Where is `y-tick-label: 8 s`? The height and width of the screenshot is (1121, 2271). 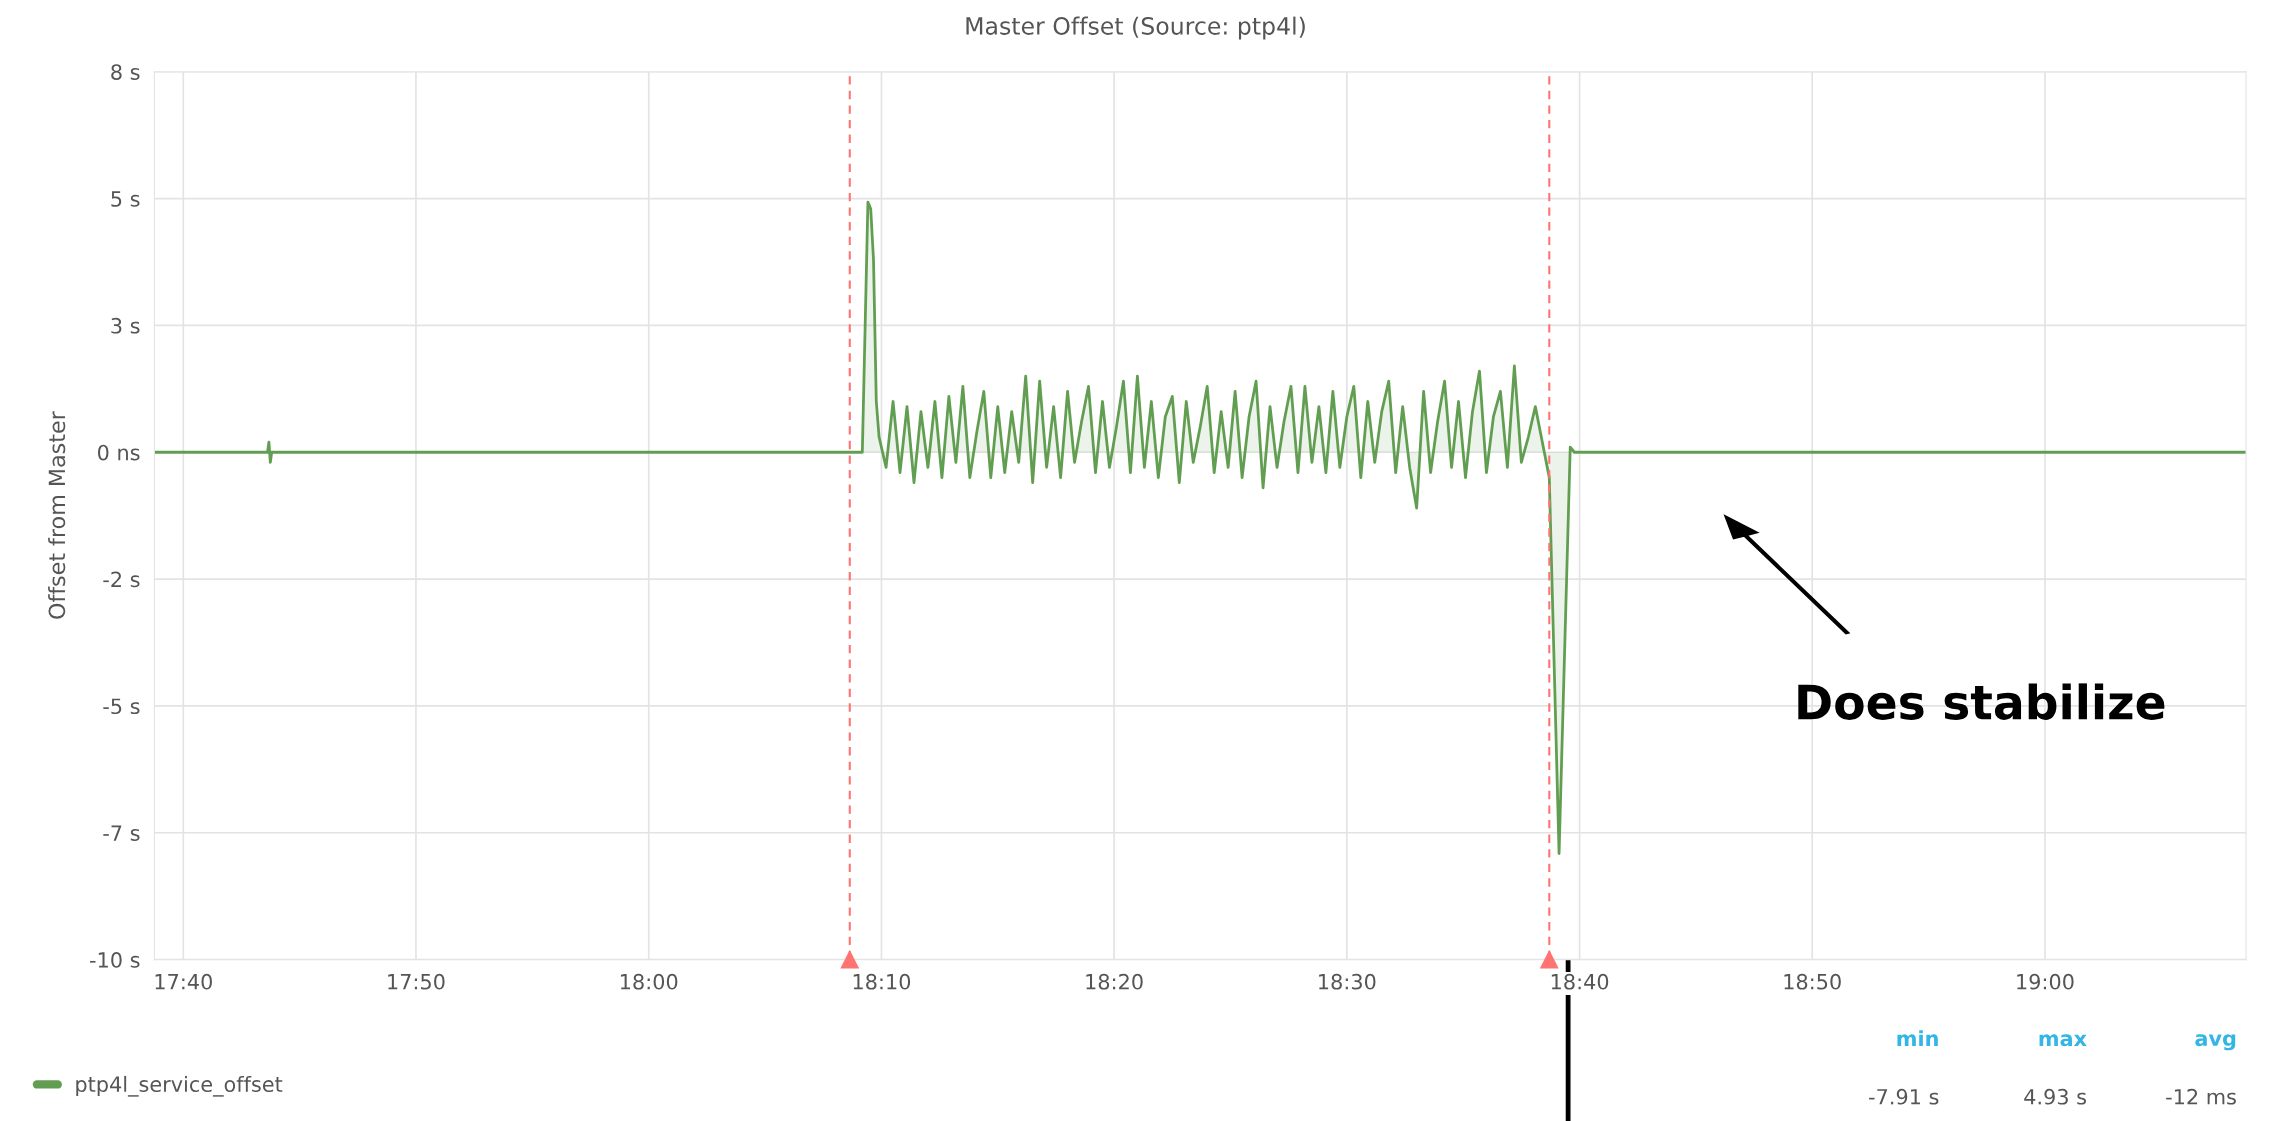 y-tick-label: 8 s is located at coordinates (125, 72).